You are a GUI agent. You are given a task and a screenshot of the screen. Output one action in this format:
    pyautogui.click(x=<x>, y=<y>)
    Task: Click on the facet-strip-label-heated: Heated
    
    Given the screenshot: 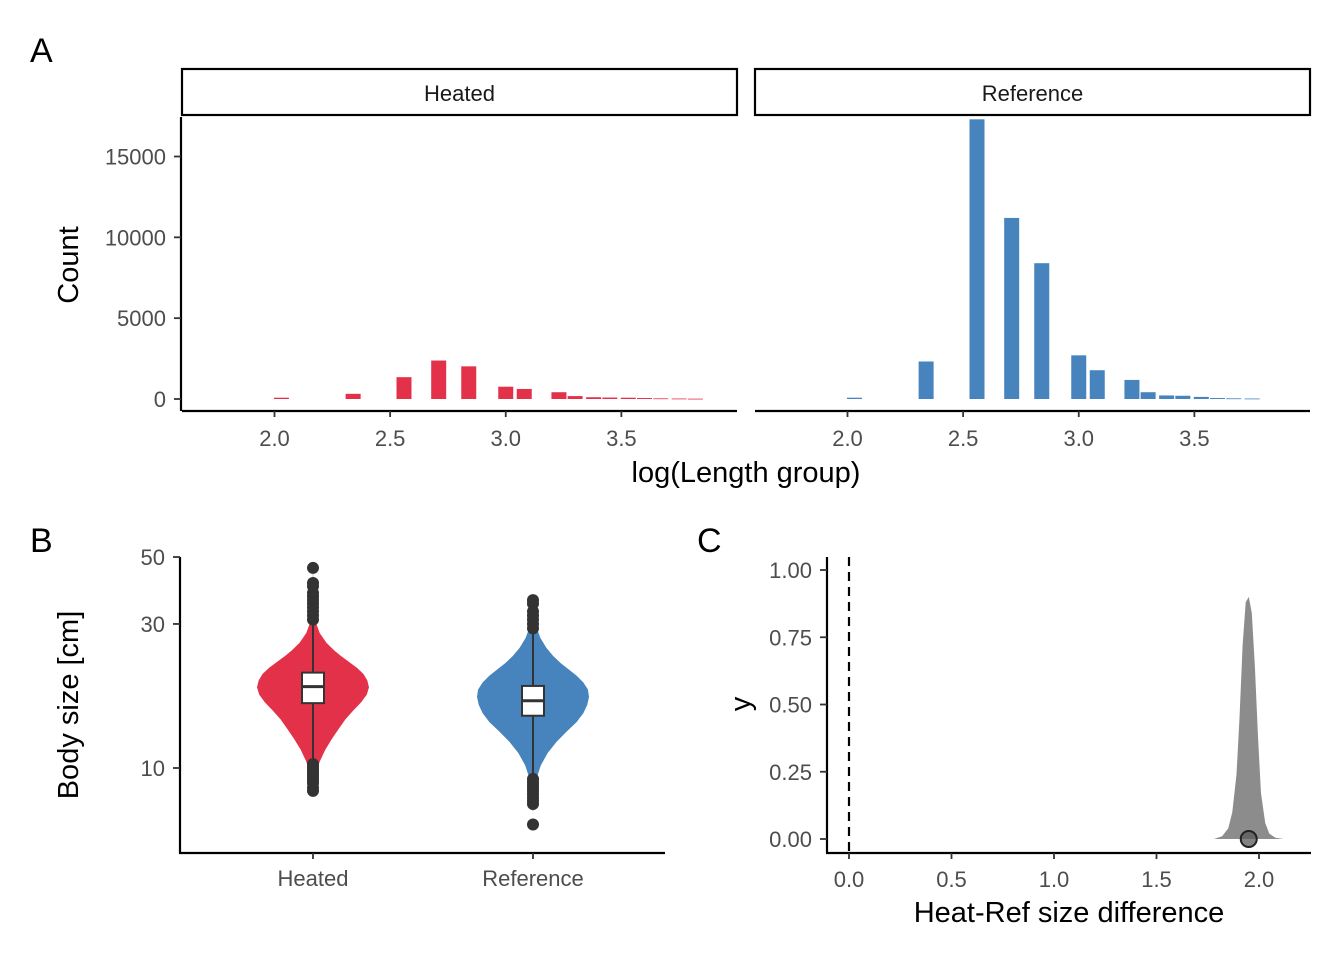 What is the action you would take?
    pyautogui.click(x=459, y=93)
    